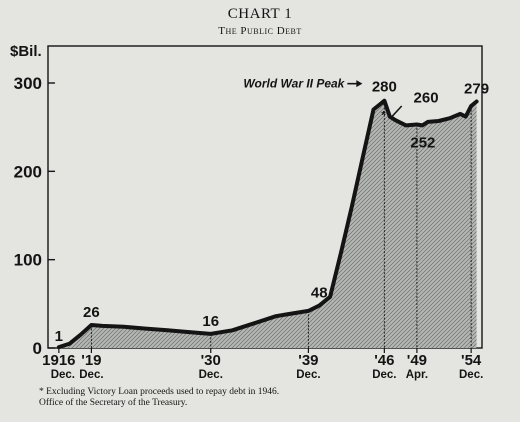  I want to click on x-tick-month-first: Dec., so click(63, 375).